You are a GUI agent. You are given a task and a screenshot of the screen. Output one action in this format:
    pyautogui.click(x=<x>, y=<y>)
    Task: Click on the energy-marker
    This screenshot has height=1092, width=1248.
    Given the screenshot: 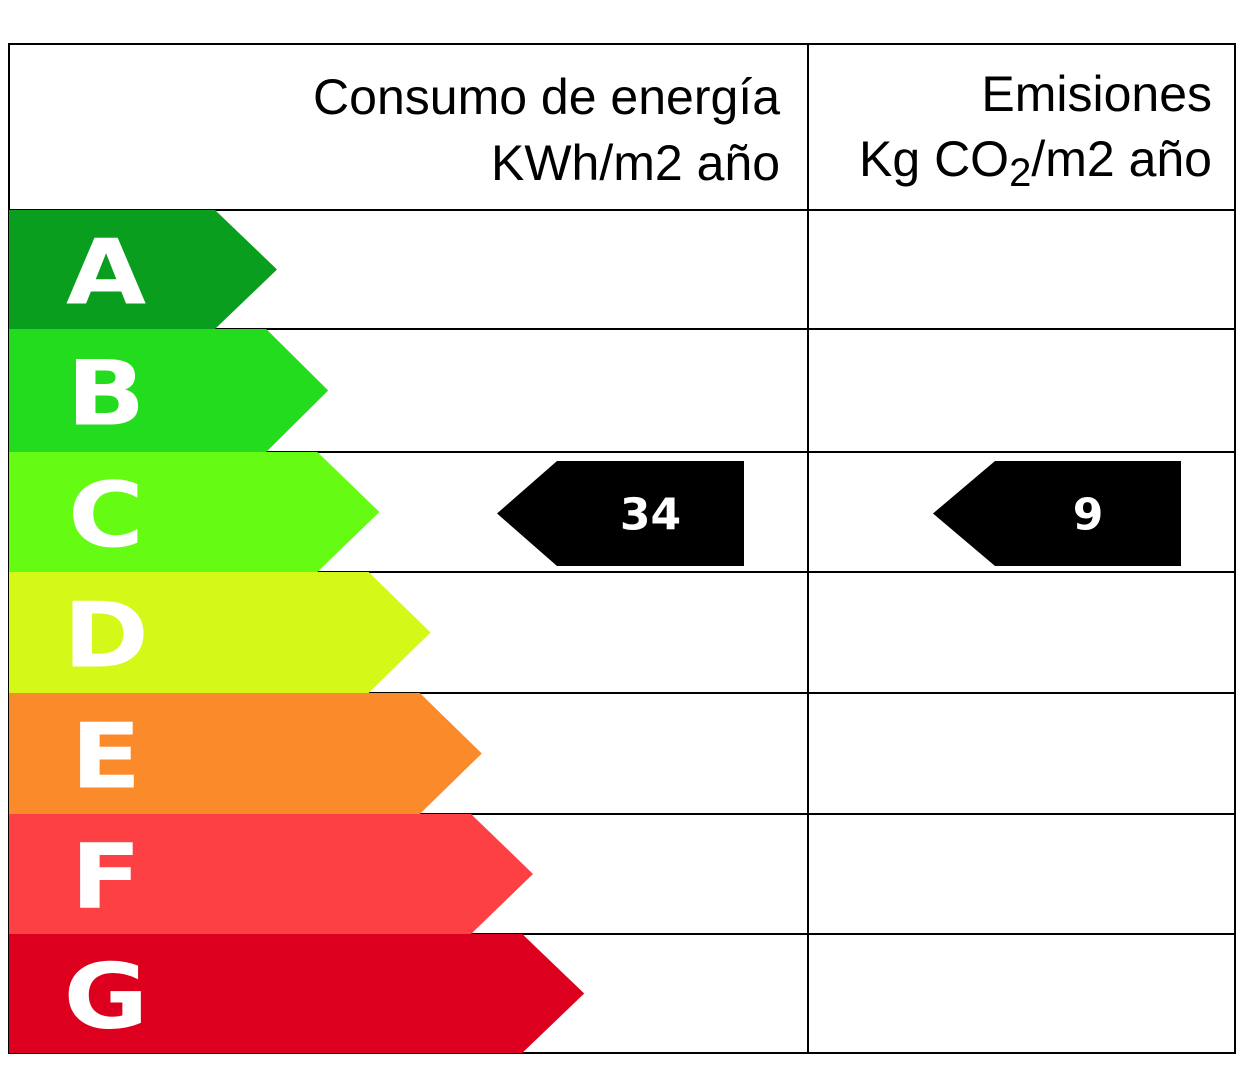 What is the action you would take?
    pyautogui.click(x=620, y=513)
    